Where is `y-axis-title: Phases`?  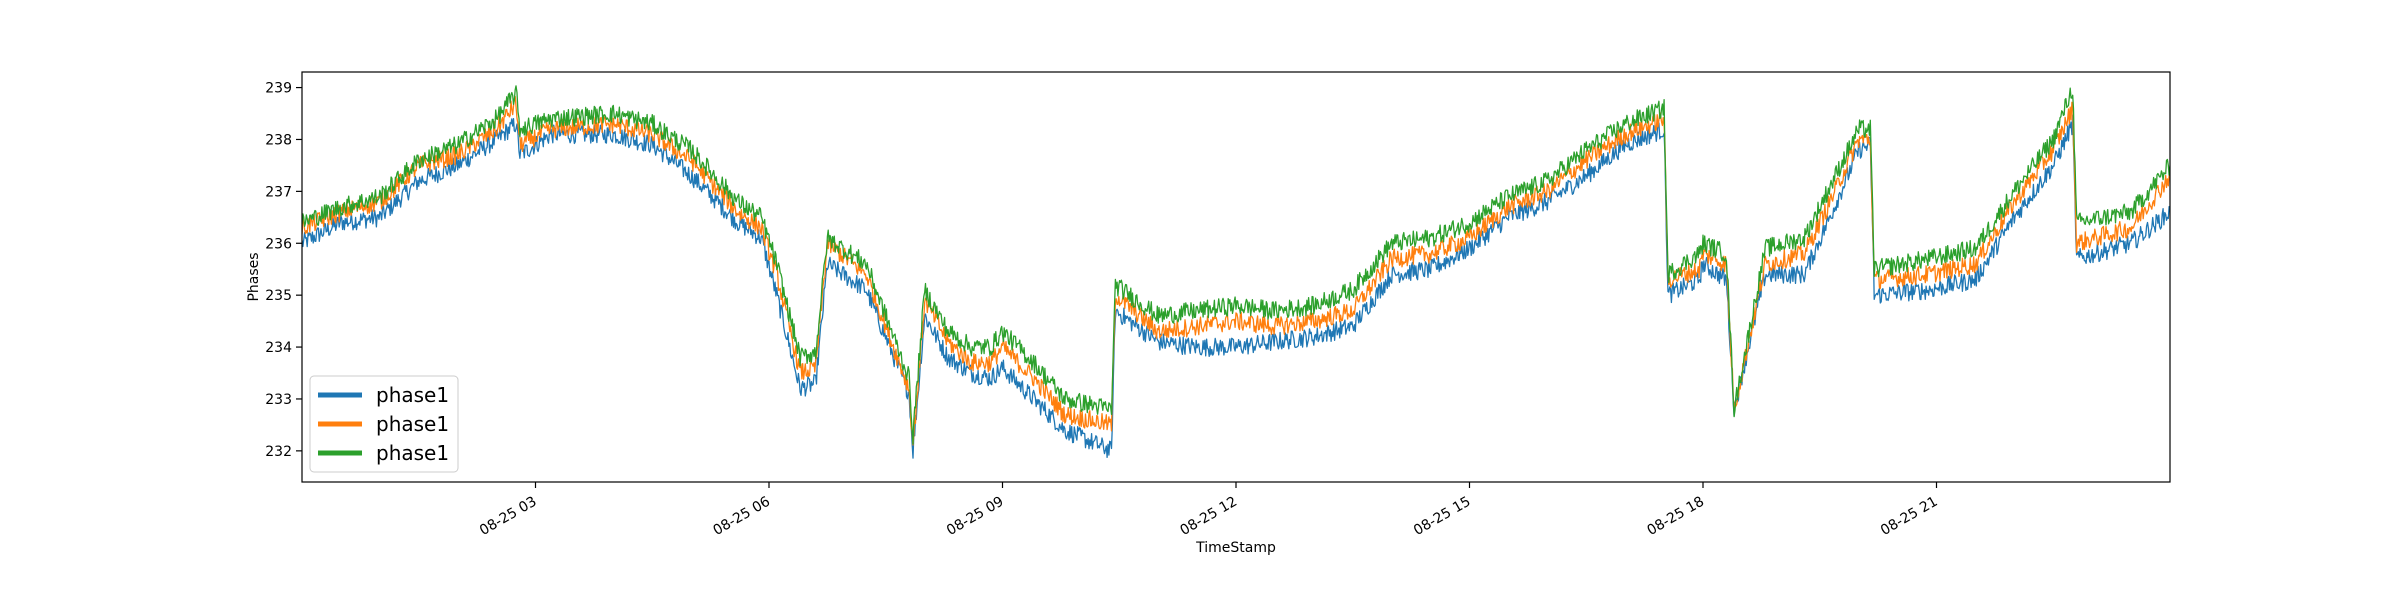 y-axis-title: Phases is located at coordinates (254, 276).